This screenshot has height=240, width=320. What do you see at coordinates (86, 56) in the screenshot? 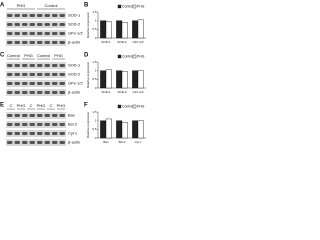
I see `panel-label: D` at bounding box center [86, 56].